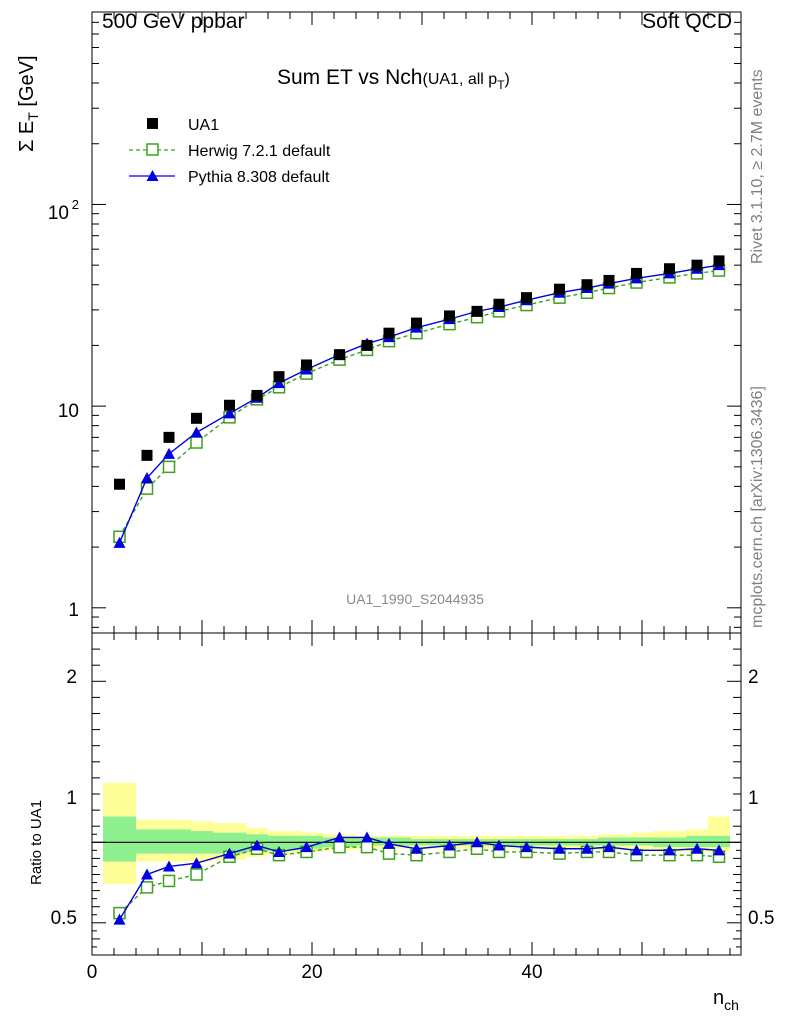 The height and width of the screenshot is (1024, 786). I want to click on legend-marker-pythia, so click(152, 175).